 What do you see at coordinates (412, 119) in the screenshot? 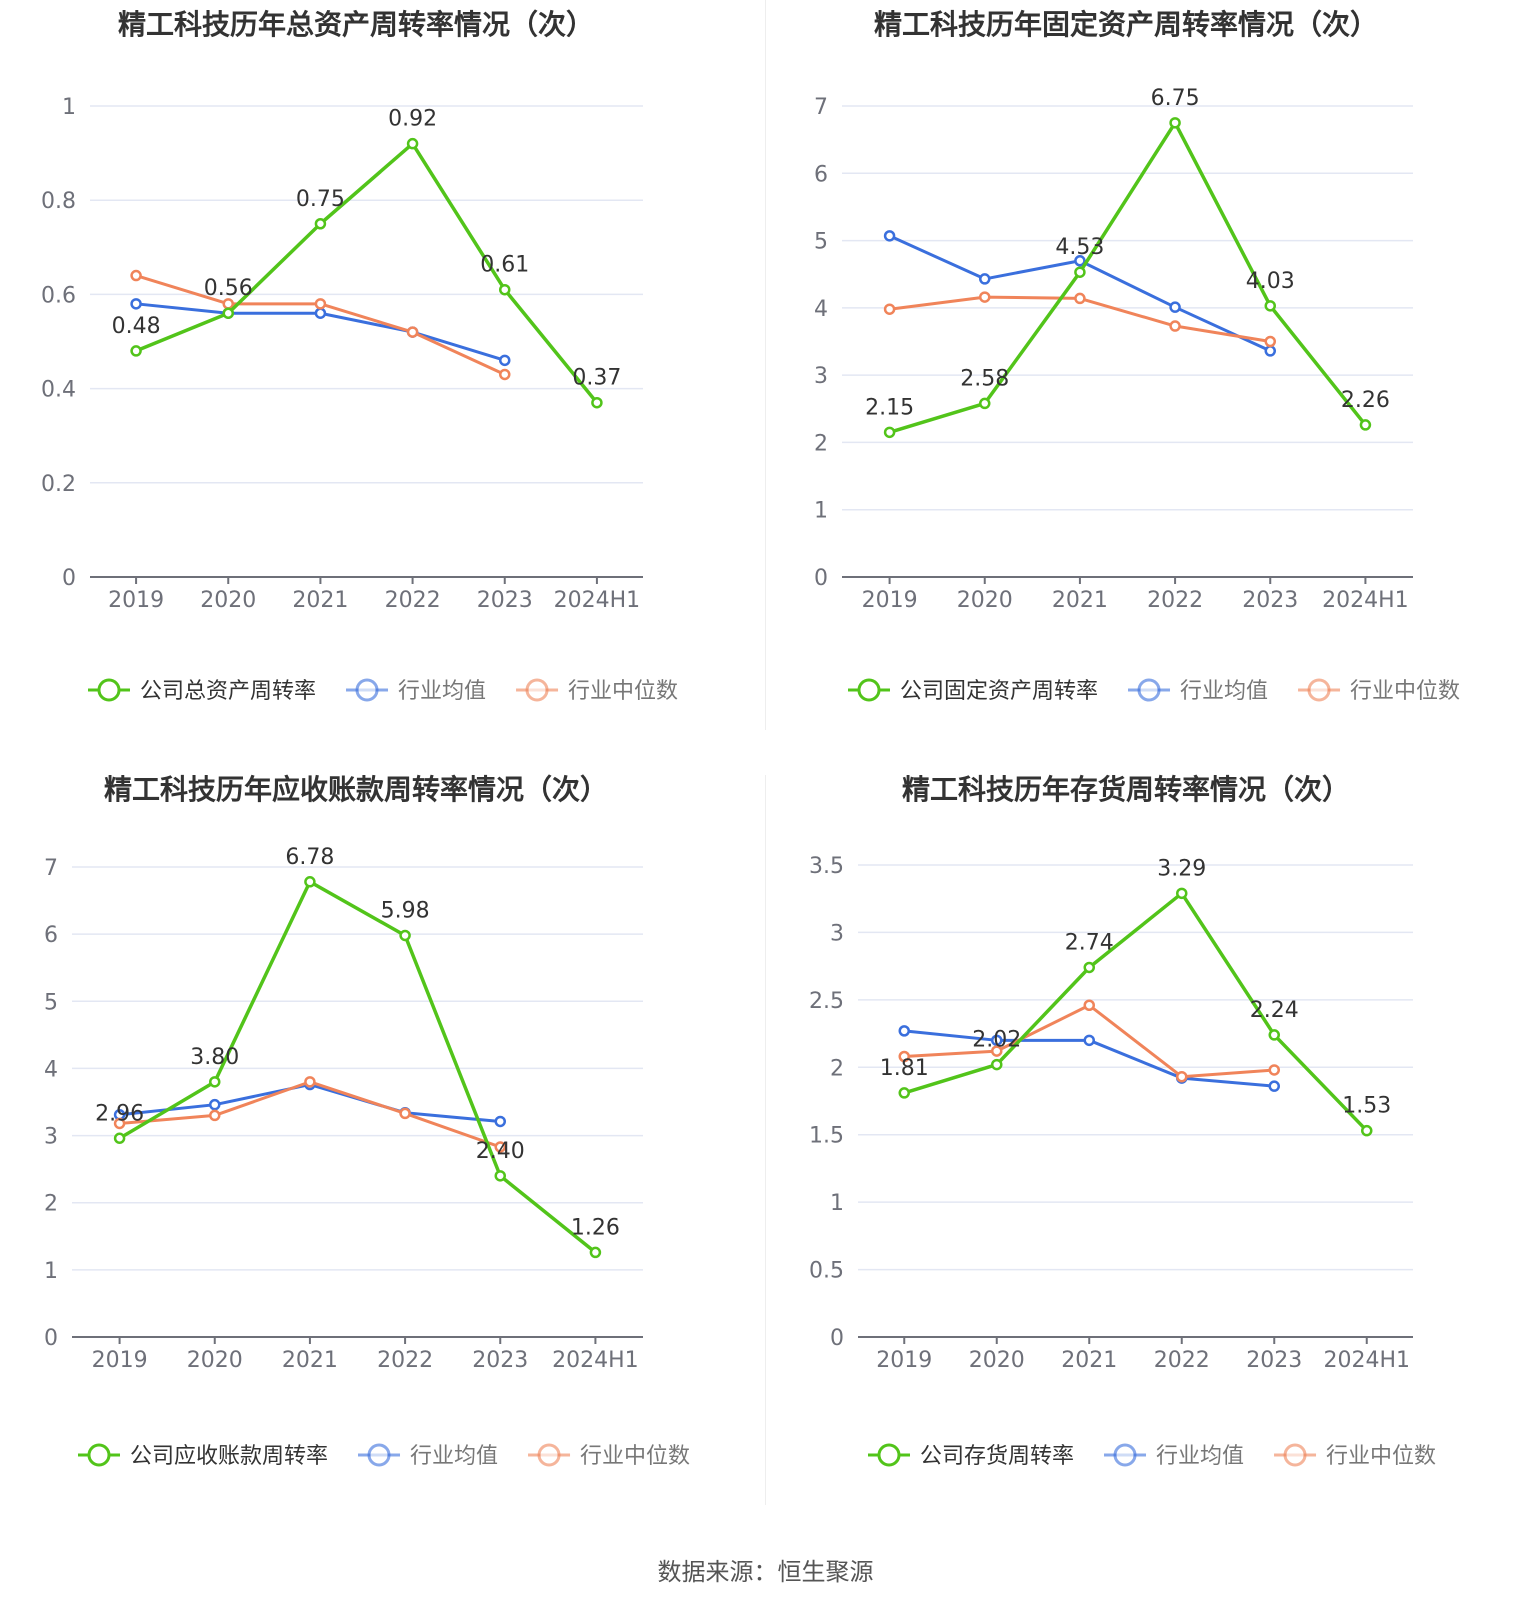
I see `data-label: 0.92` at bounding box center [412, 119].